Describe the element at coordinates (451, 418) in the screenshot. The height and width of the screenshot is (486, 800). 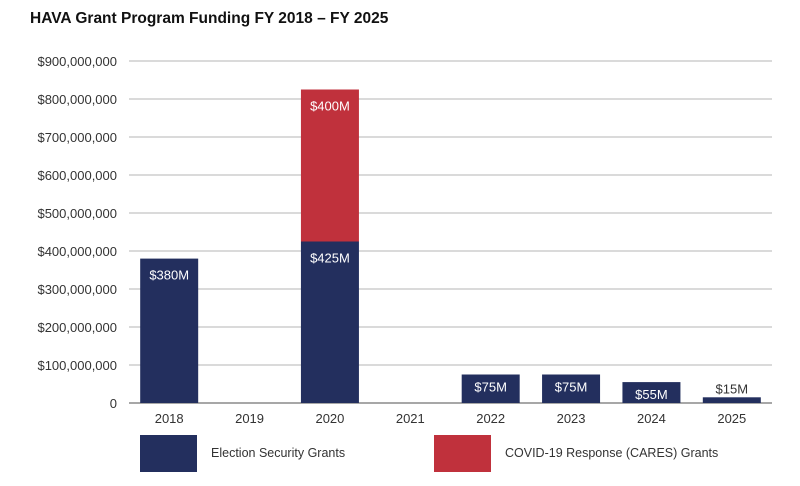
I see `x-axis-ticks: 2018 2019 2020 2021 2022 2023 2024 2025` at that location.